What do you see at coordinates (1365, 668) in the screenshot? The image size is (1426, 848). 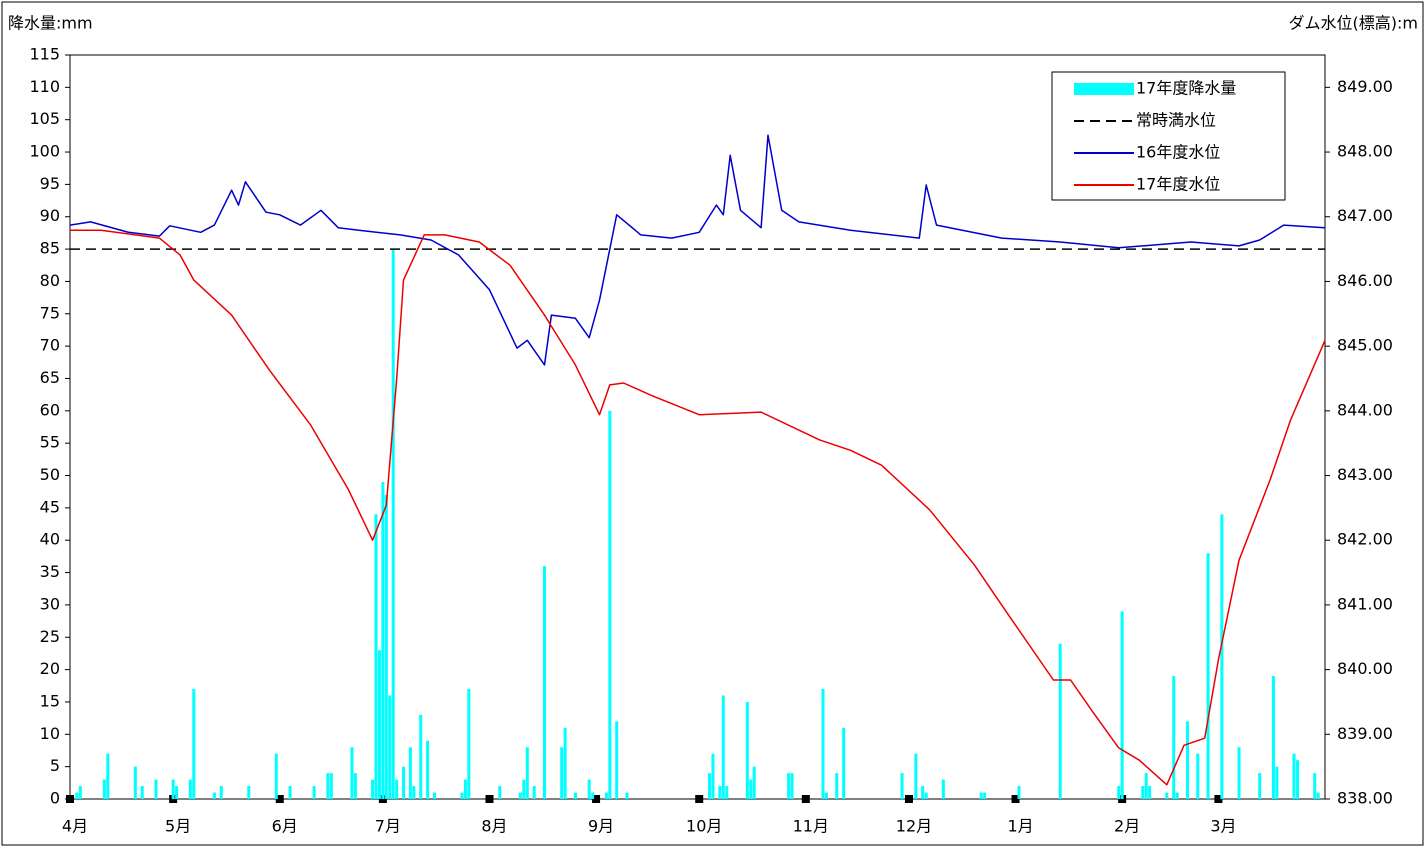 I see `y2-tick-label: 840.00` at bounding box center [1365, 668].